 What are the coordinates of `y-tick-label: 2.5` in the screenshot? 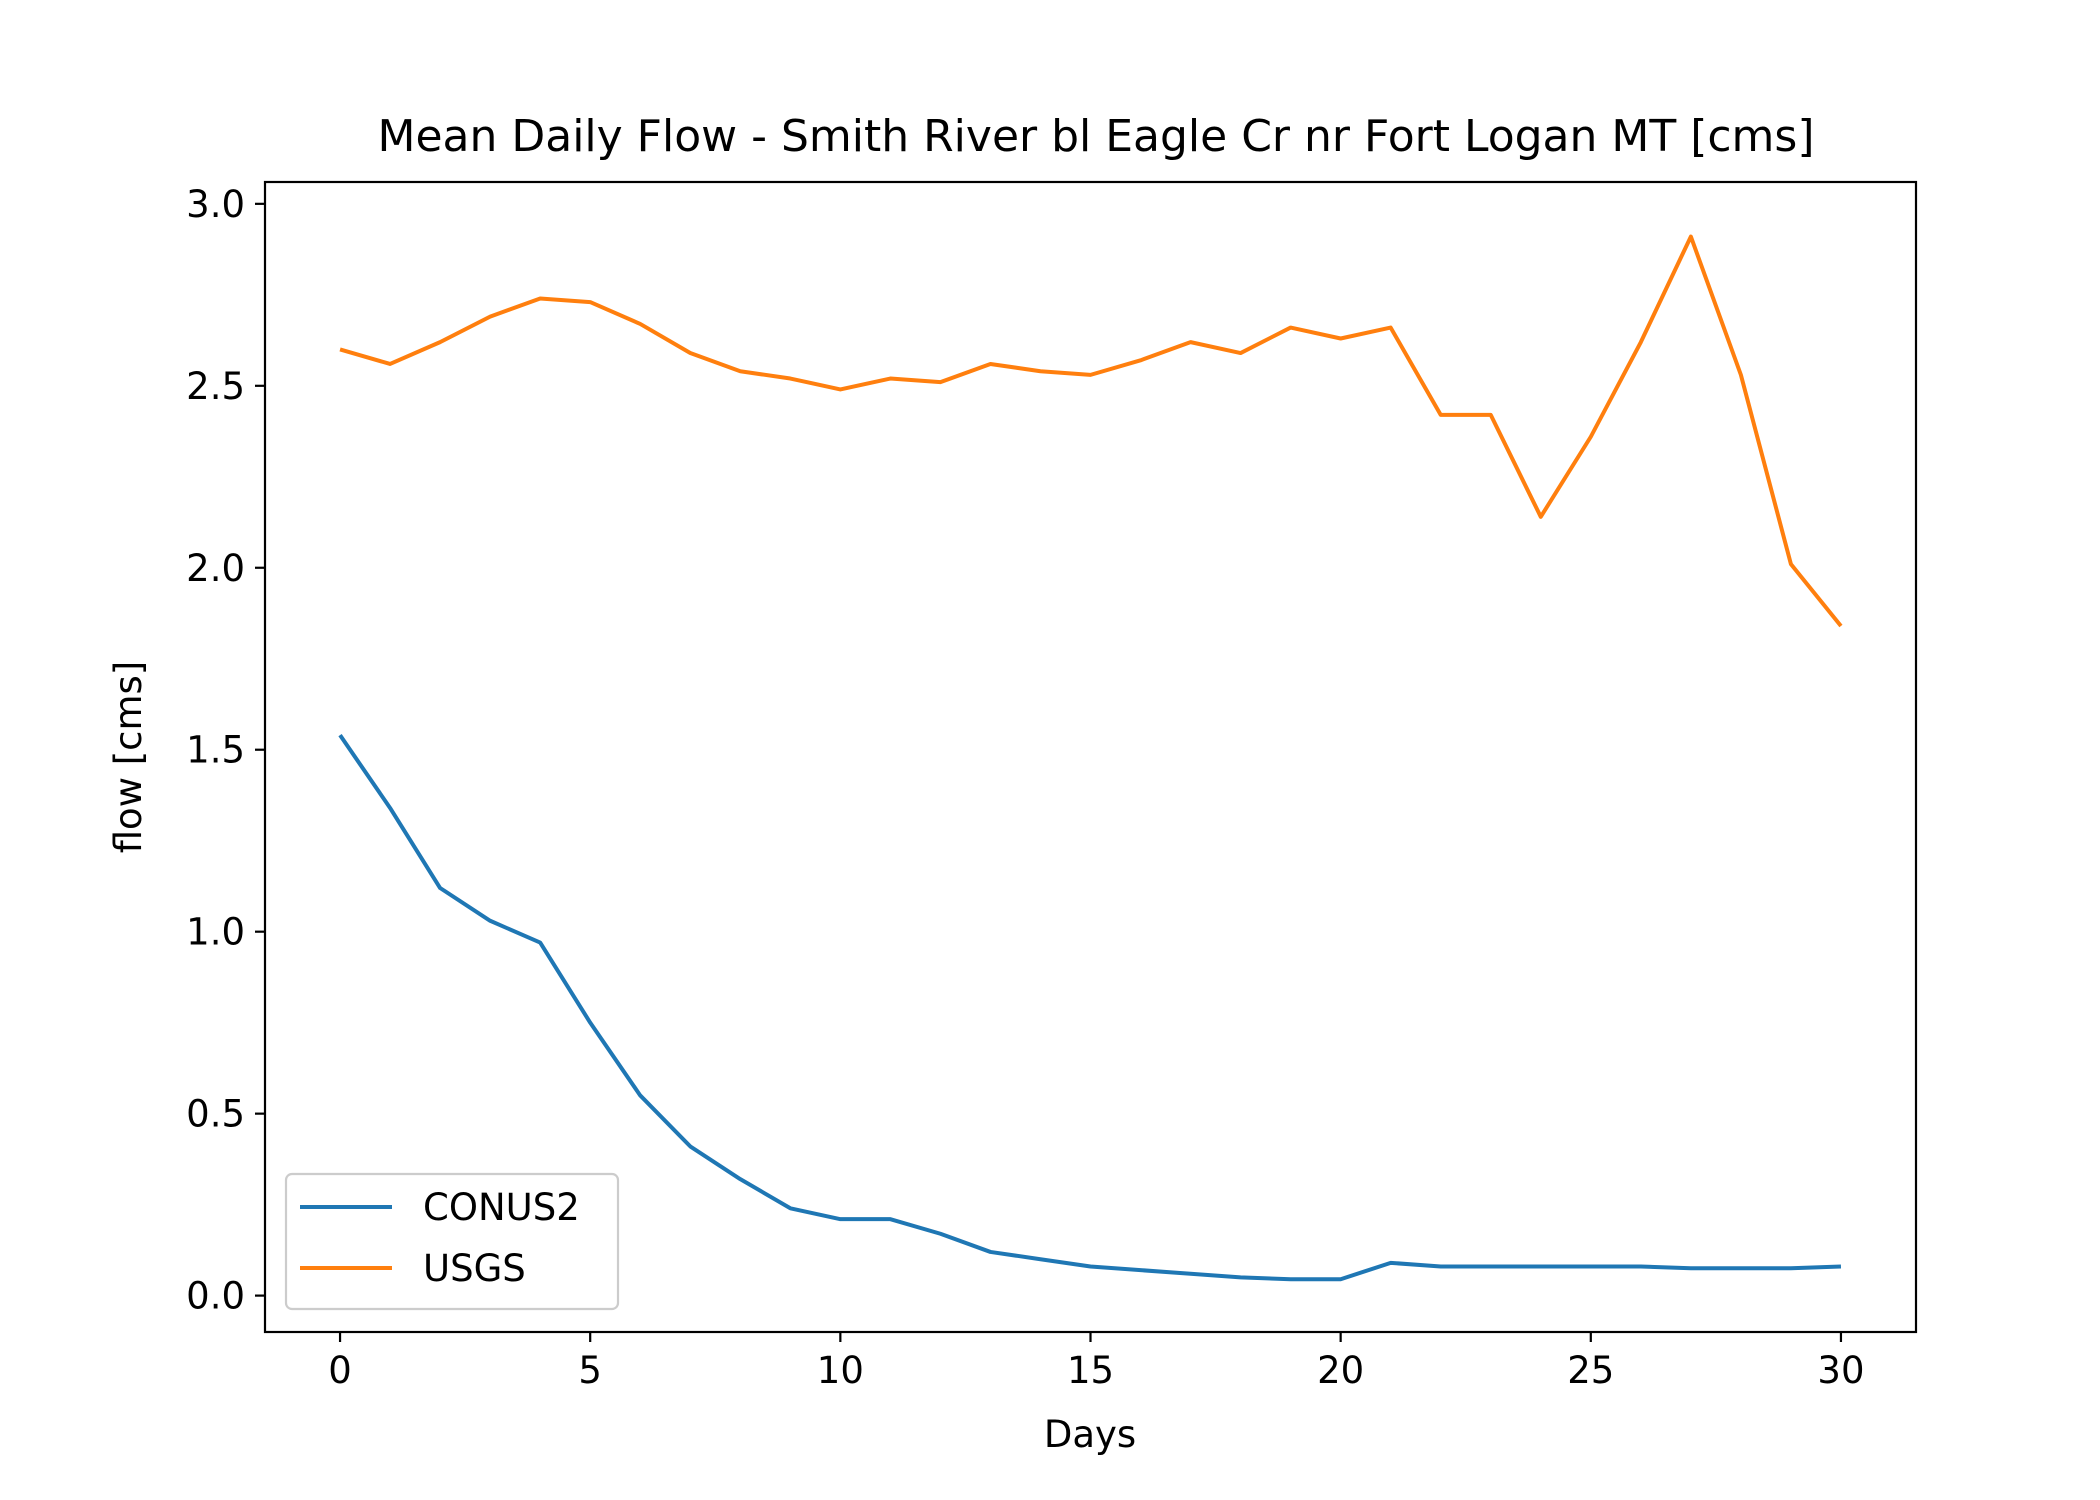 It's located at (215, 386).